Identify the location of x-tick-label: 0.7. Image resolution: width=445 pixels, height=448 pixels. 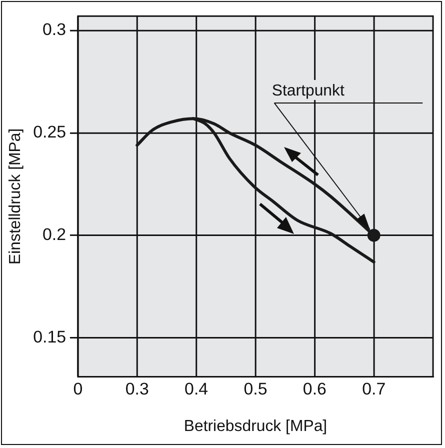
(374, 389).